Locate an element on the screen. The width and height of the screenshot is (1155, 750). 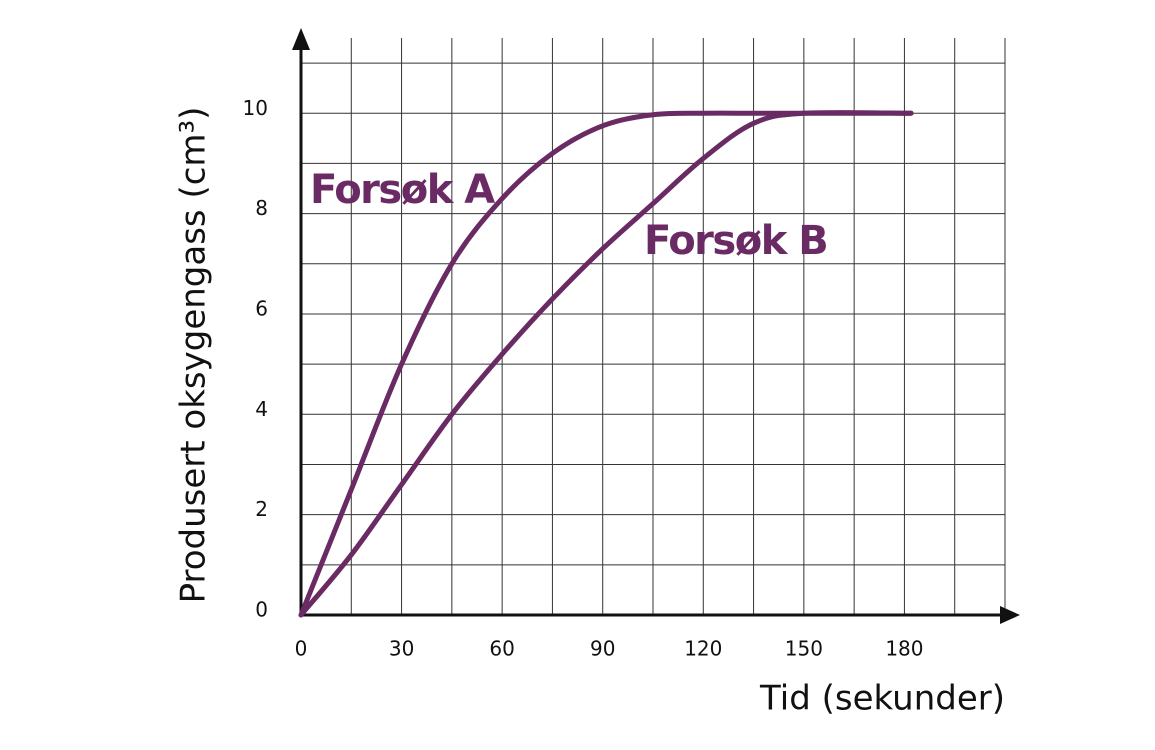
y-axis-arrow is located at coordinates (301, 39).